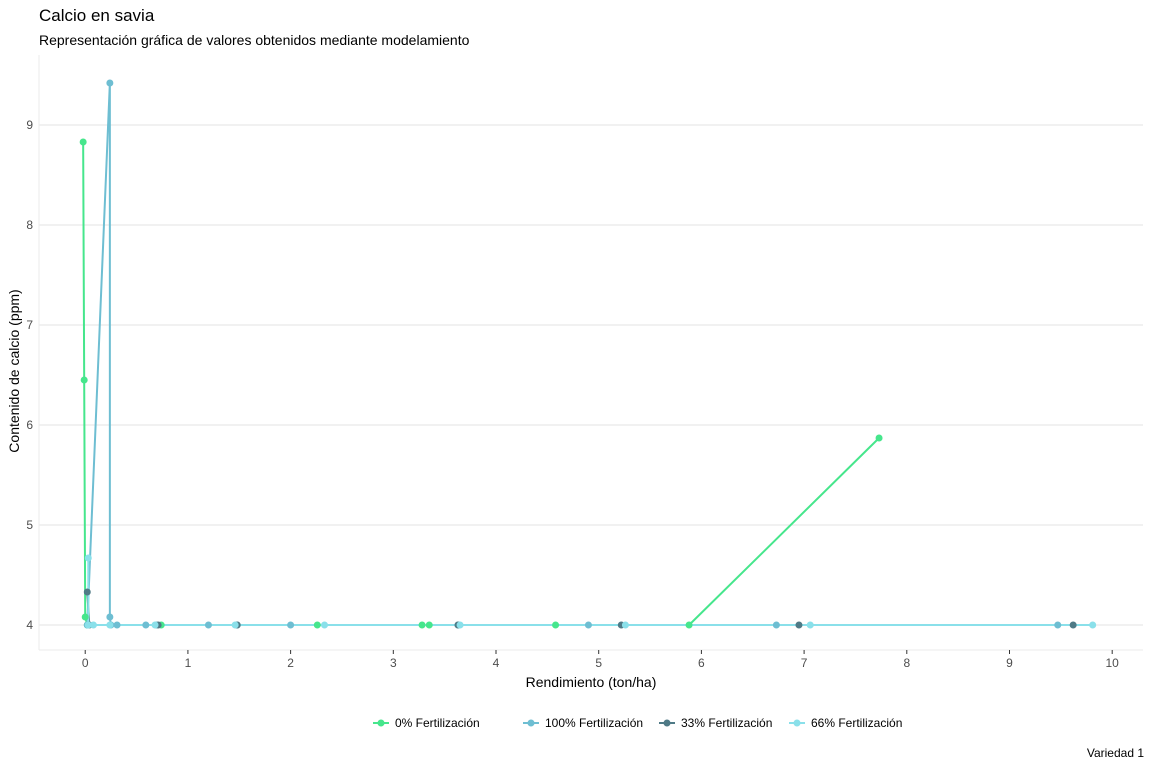 Image resolution: width=1152 pixels, height=768 pixels. I want to click on chart-title: Calcio en savia, so click(97, 15).